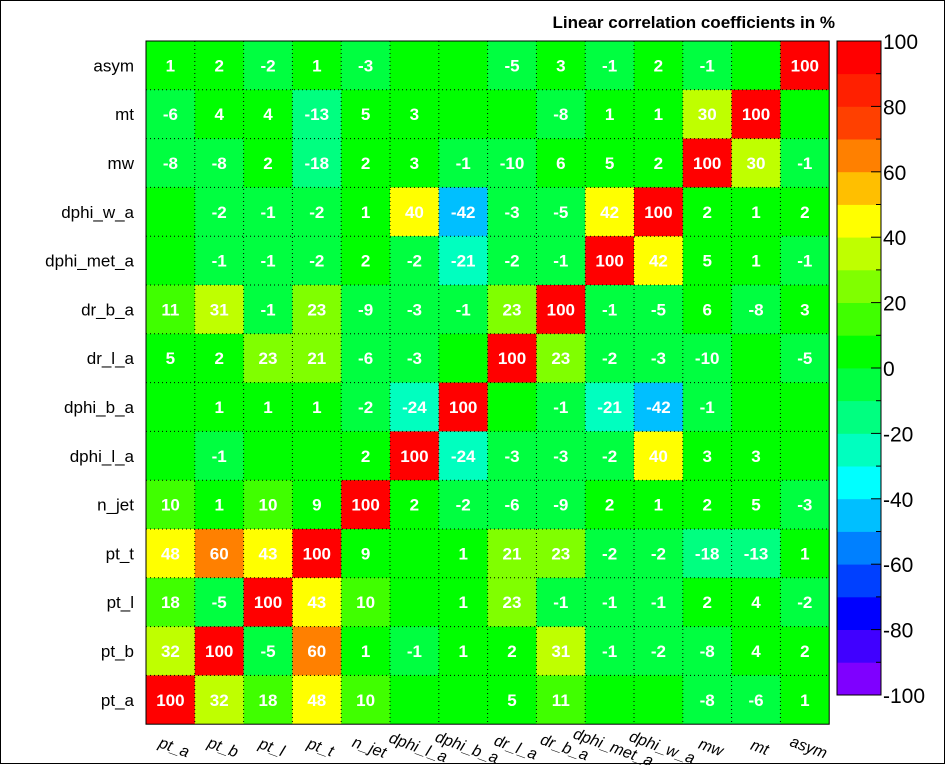 The image size is (945, 765). What do you see at coordinates (320, 748) in the screenshot?
I see `x-tick-label: pt_t` at bounding box center [320, 748].